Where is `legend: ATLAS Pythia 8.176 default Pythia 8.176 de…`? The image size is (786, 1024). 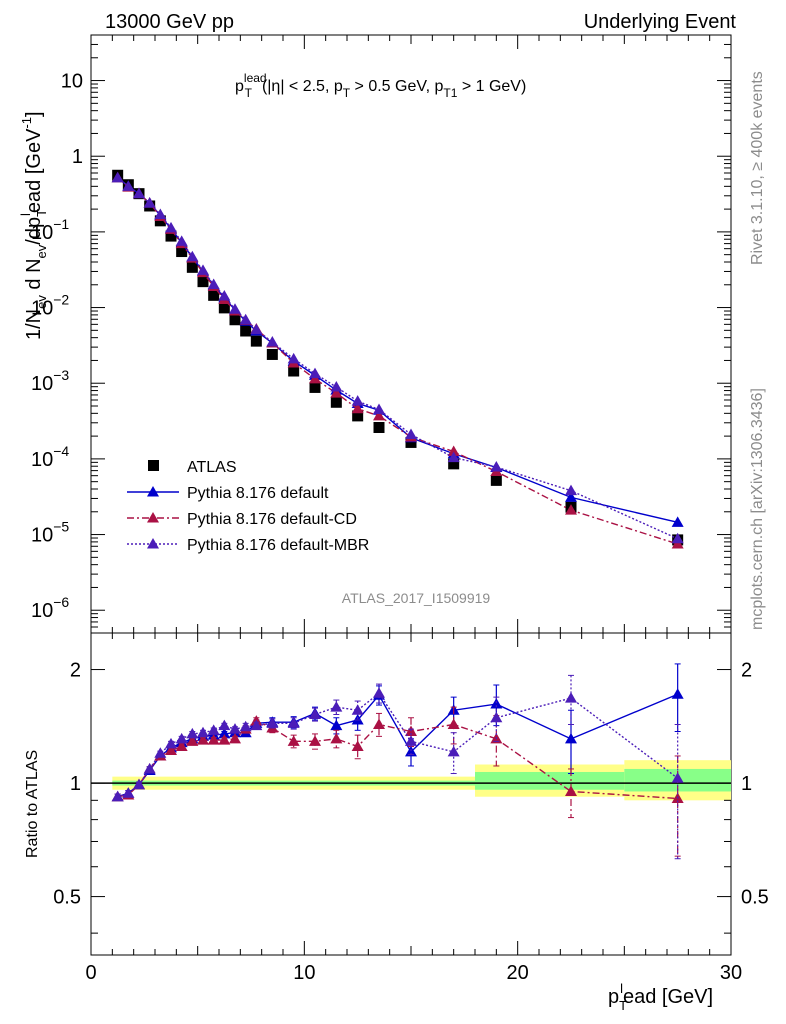
legend: ATLAS Pythia 8.176 default Pythia 8.176 de… is located at coordinates (248, 506).